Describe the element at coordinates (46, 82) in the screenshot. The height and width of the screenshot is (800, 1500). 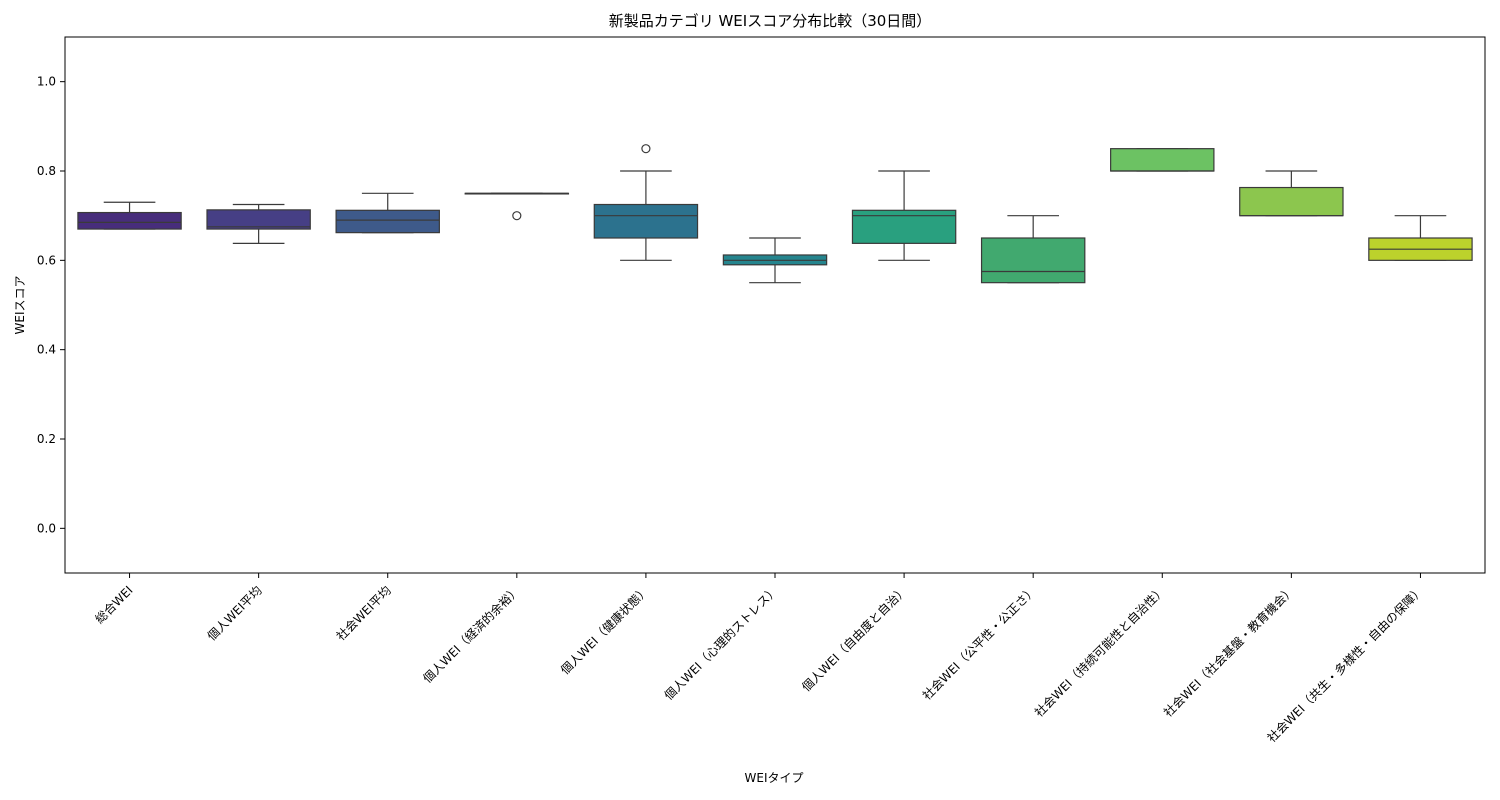
I see `y-tick-label: 1.0` at that location.